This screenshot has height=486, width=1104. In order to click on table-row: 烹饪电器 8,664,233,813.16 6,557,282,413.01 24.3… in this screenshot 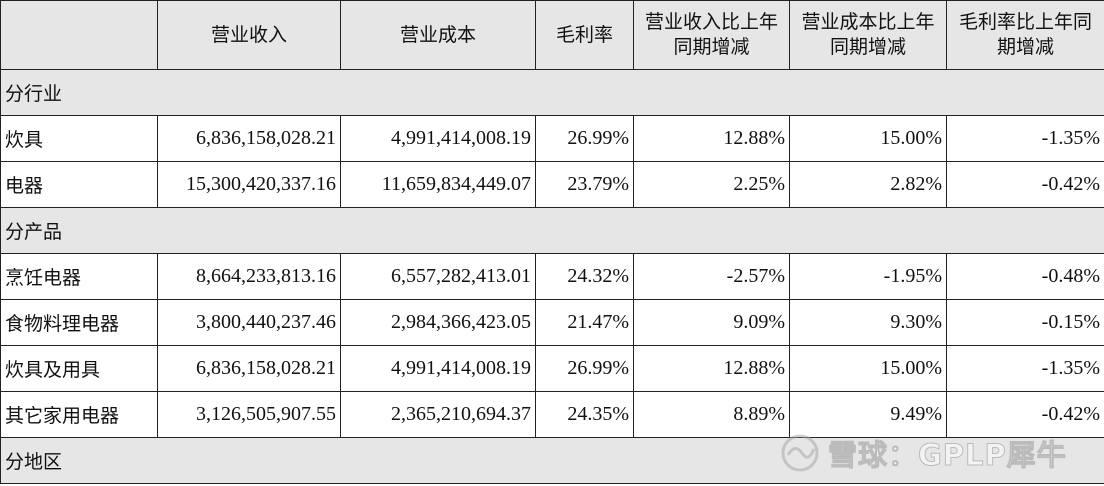, I will do `click(552, 276)`.